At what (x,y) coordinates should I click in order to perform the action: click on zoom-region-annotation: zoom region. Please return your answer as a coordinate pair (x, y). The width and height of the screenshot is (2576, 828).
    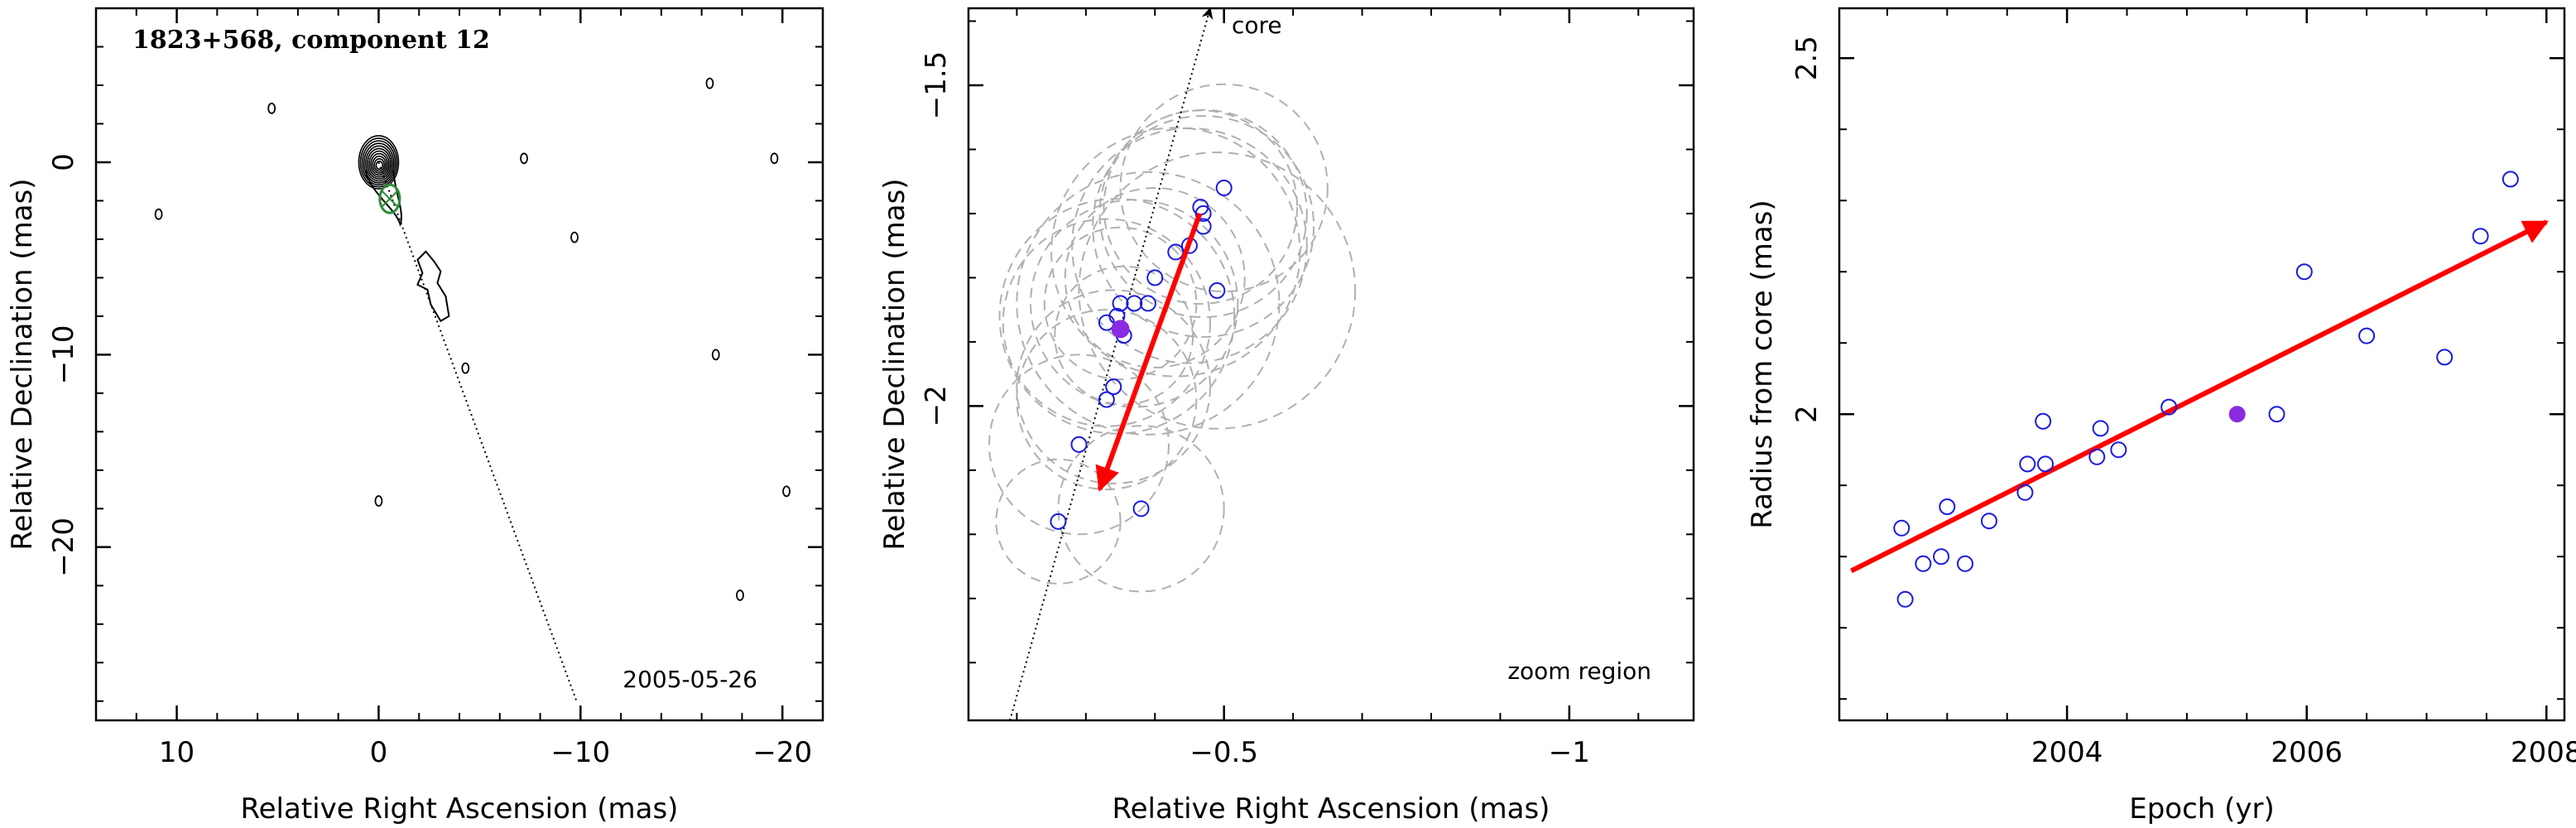
    Looking at the image, I should click on (1579, 671).